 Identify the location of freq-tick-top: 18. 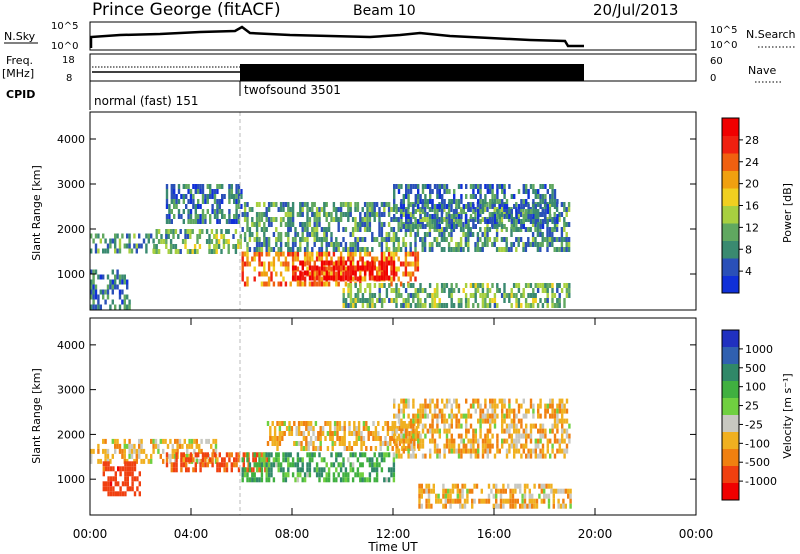
(68, 60).